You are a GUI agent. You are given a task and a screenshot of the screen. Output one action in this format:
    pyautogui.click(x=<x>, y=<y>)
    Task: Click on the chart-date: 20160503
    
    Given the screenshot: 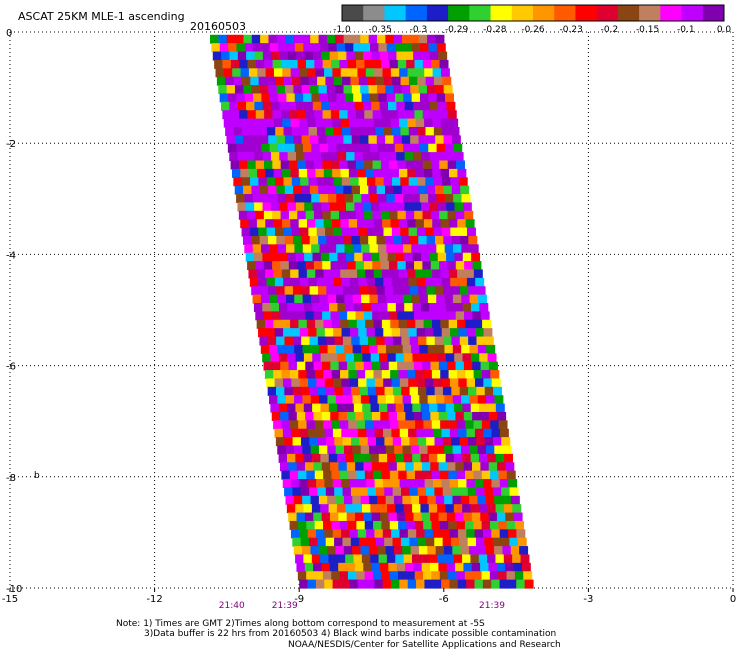 What is the action you would take?
    pyautogui.click(x=218, y=26)
    